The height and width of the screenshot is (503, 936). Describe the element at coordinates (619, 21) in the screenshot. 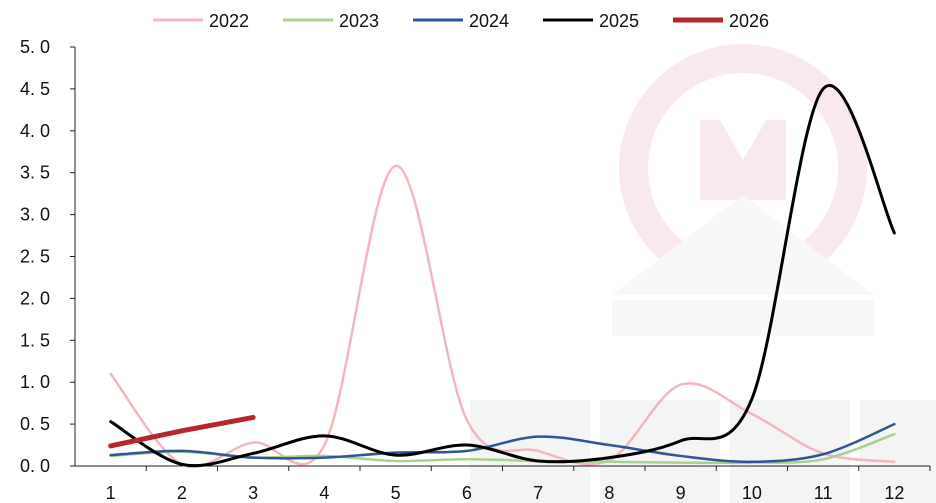

I see `legend-label-2025: 2025` at that location.